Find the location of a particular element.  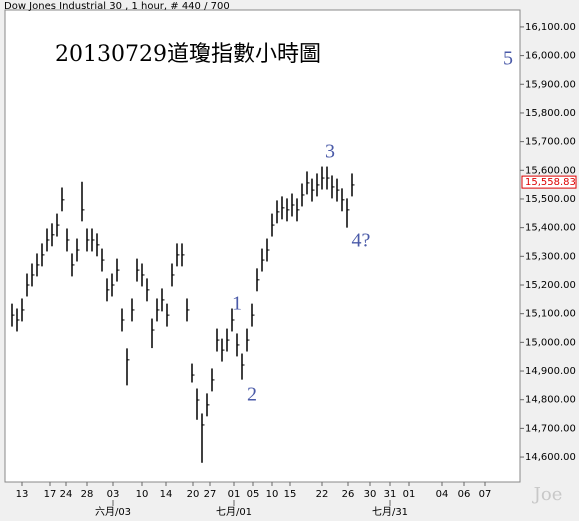

x-tick-label: 30 is located at coordinates (370, 494).